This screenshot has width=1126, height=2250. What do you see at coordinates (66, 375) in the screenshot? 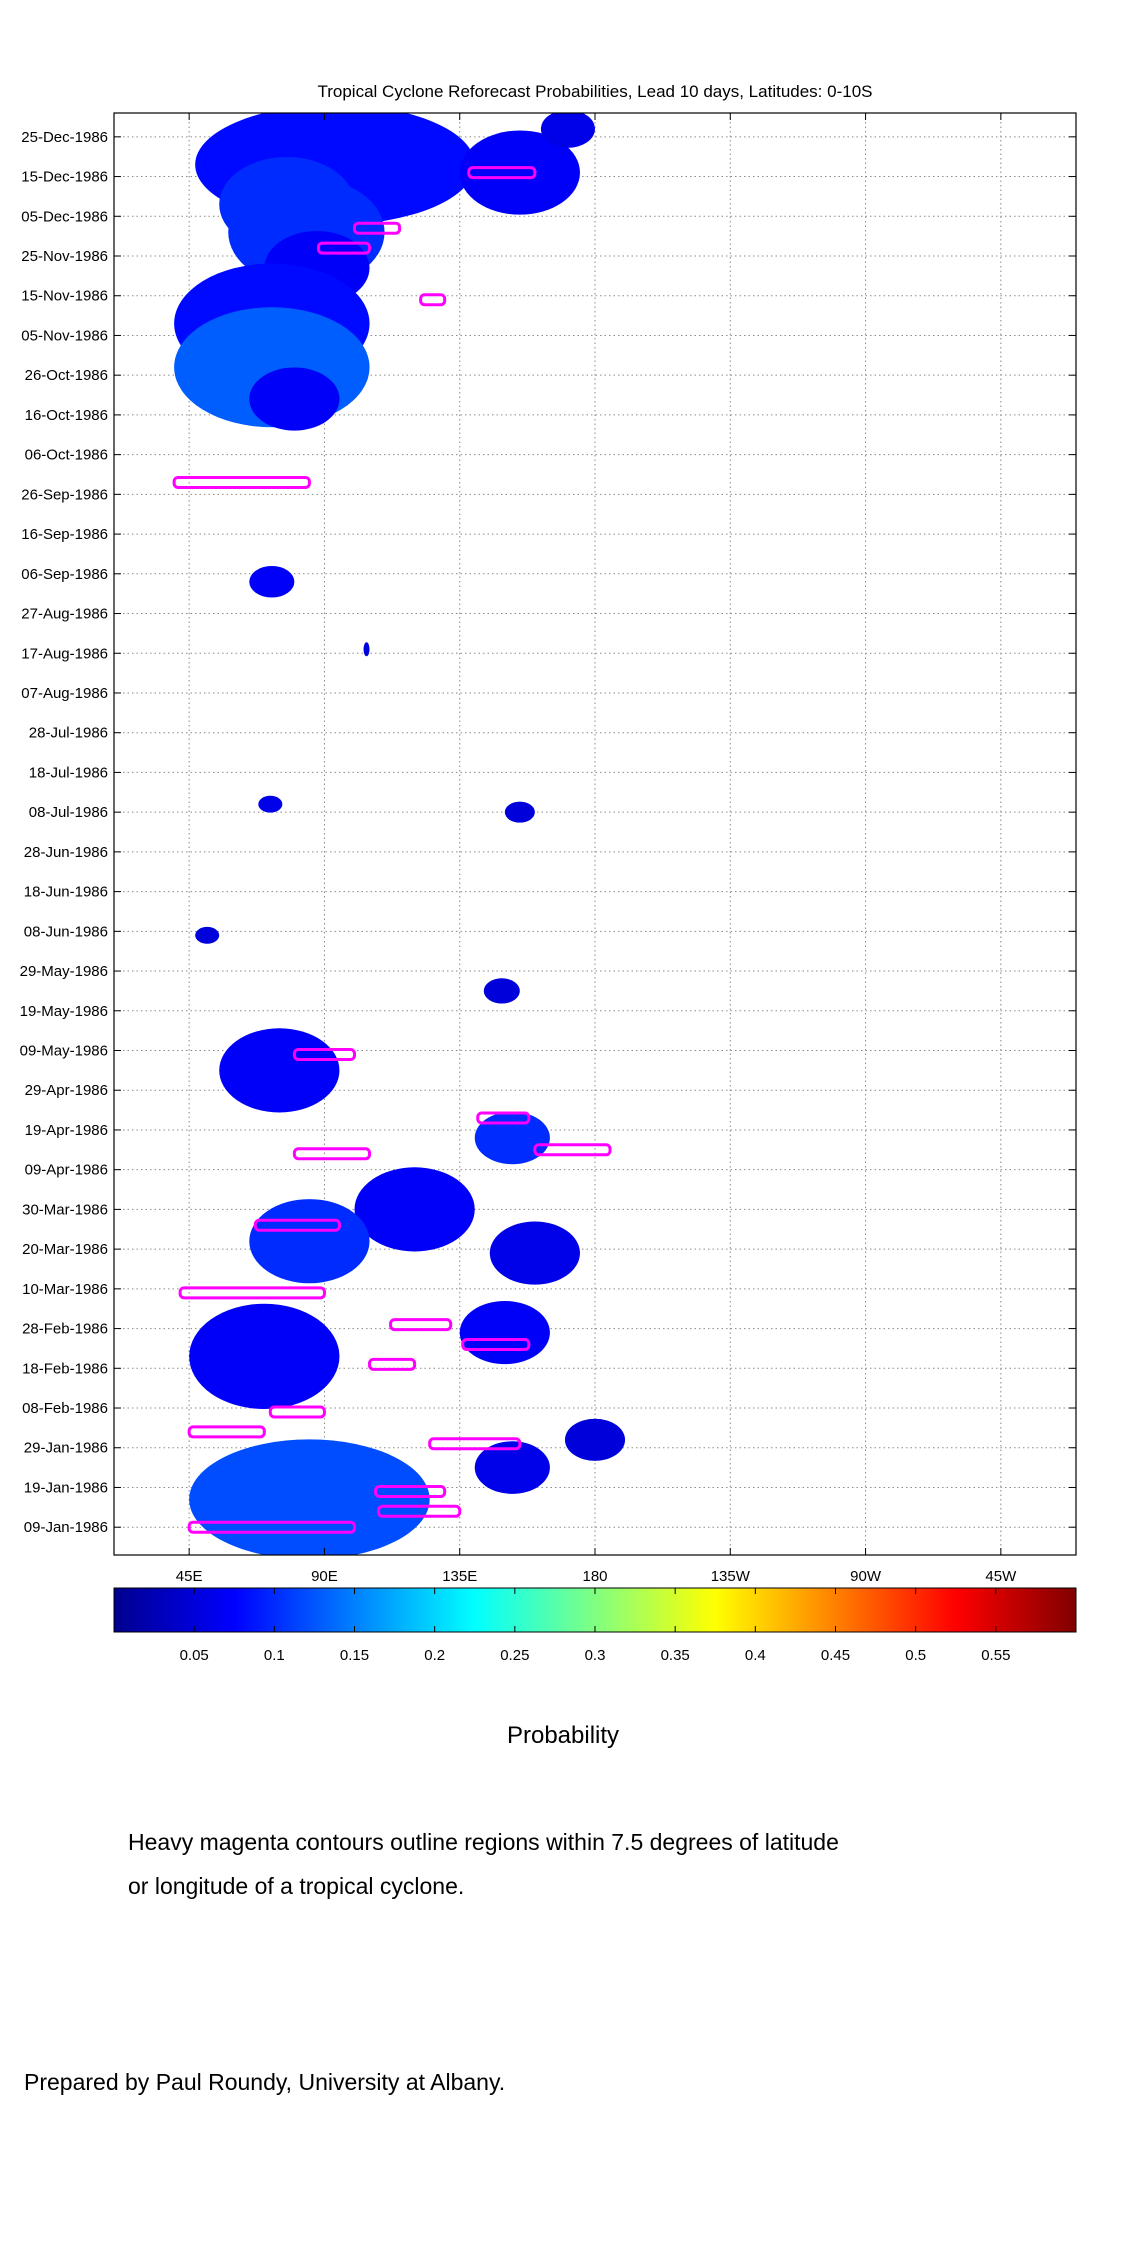
I see `y-tick-label: 26-Oct-1986` at bounding box center [66, 375].